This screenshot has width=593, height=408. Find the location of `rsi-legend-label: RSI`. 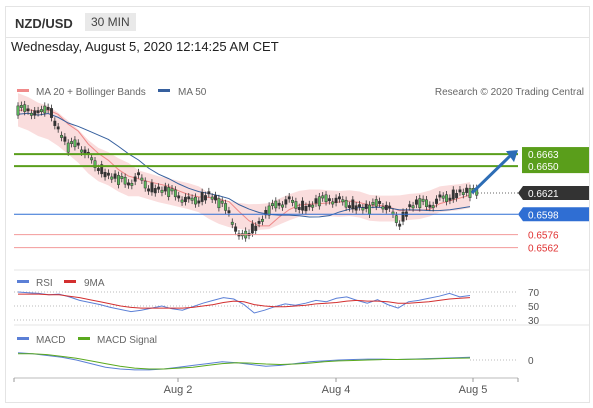

rsi-legend-label: RSI is located at coordinates (44, 283).